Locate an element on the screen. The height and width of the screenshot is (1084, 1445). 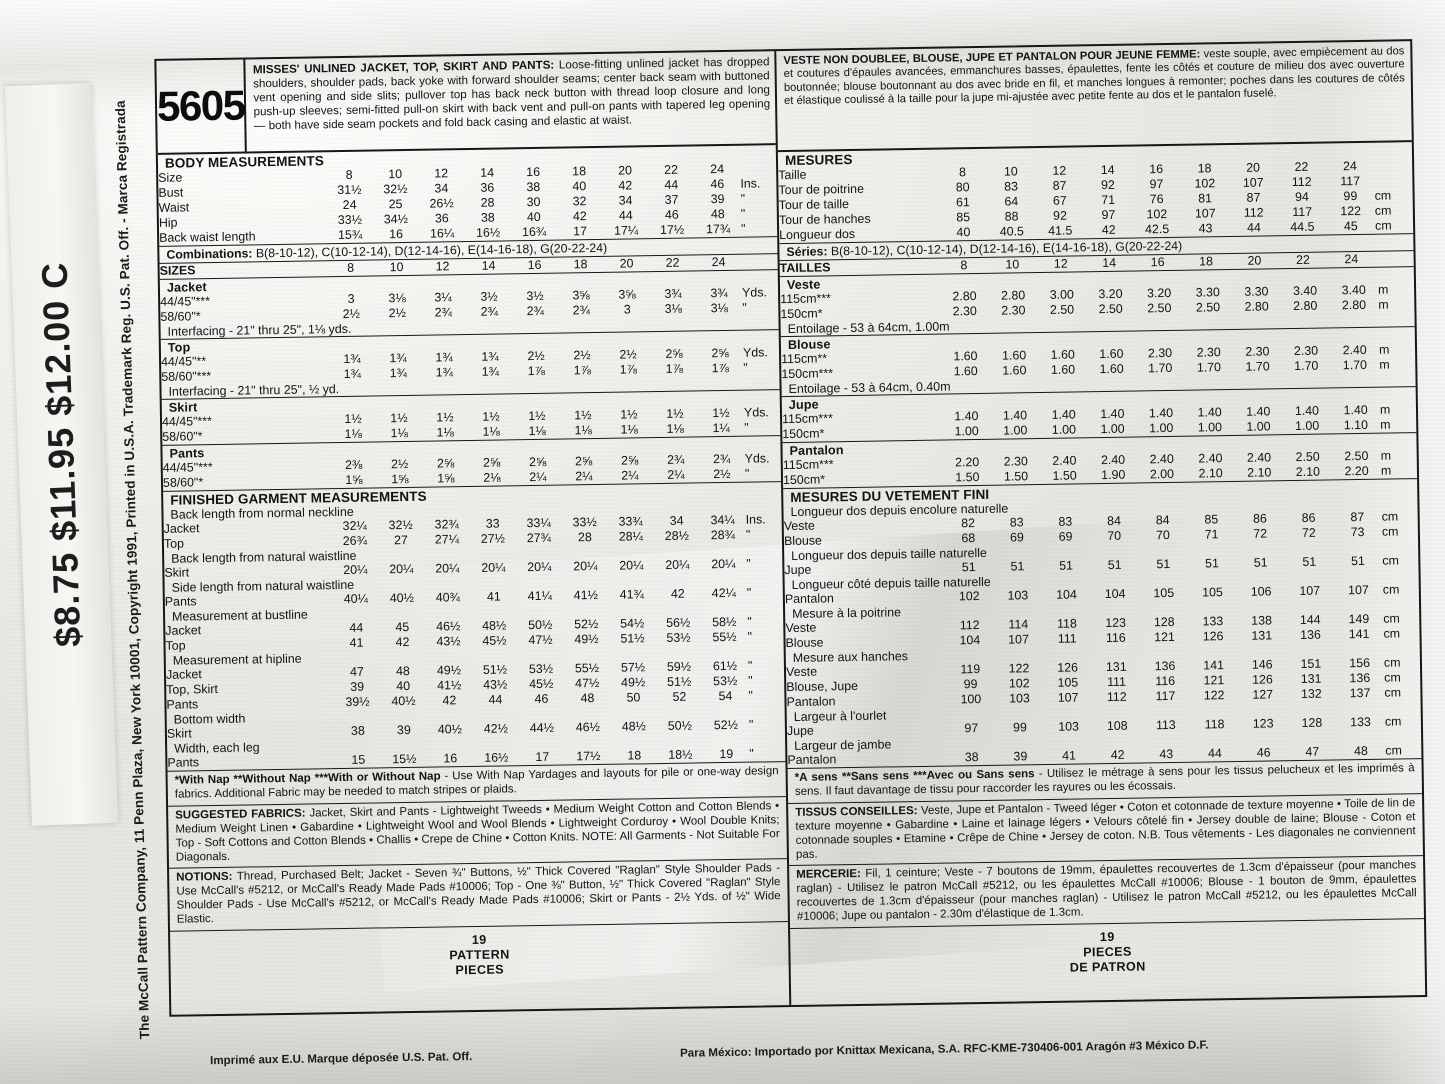
cell-value: 27¾ is located at coordinates (539, 538).